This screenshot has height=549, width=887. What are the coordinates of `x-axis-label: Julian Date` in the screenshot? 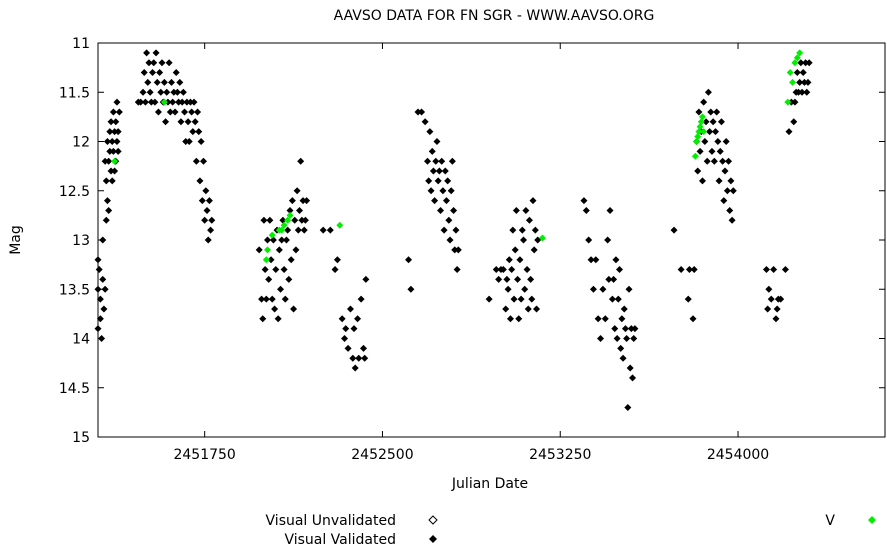 It's located at (489, 484).